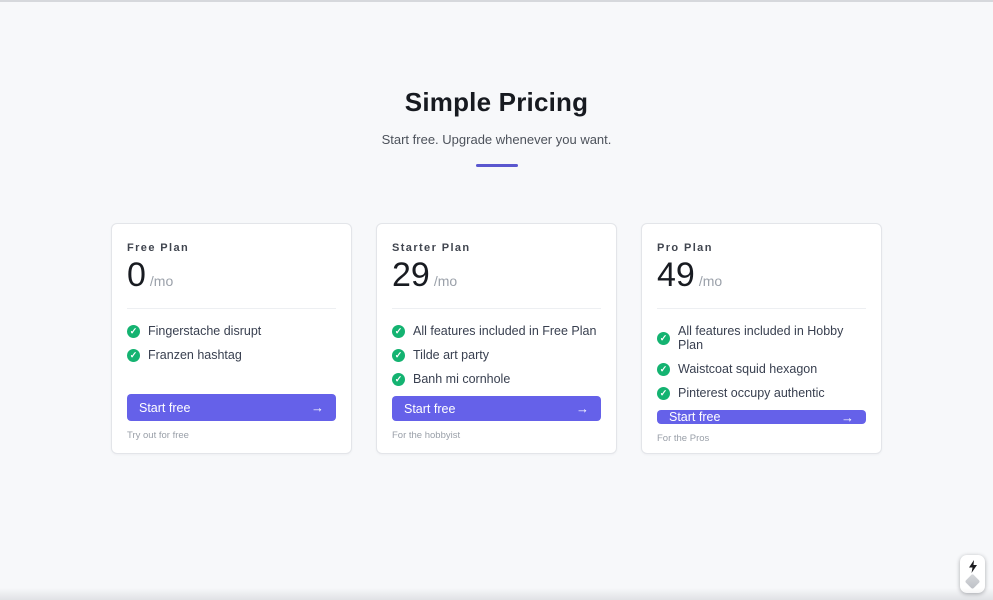 The width and height of the screenshot is (993, 600). What do you see at coordinates (496, 594) in the screenshot?
I see `bottom-shade` at bounding box center [496, 594].